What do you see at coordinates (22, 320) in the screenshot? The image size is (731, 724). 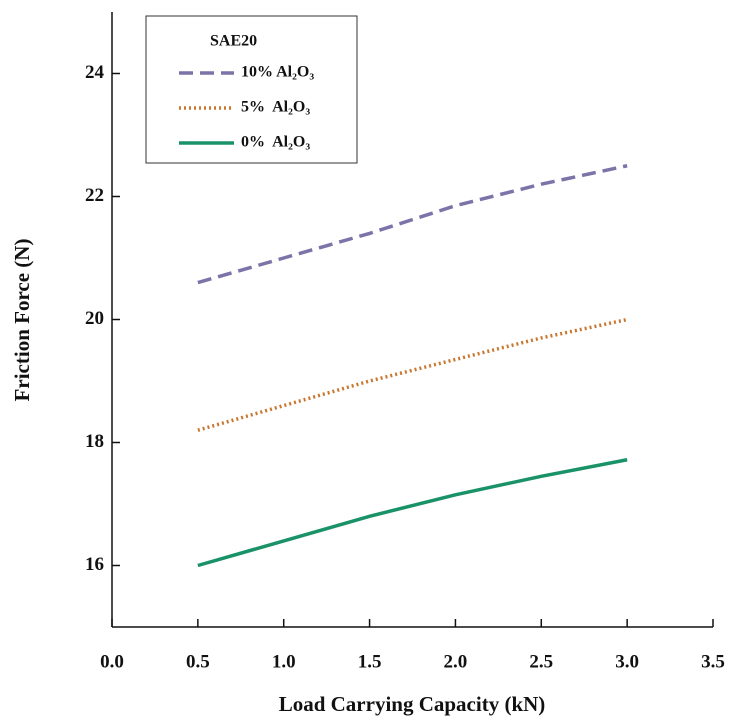 I see `y-axis-label: Friction Force (N)` at bounding box center [22, 320].